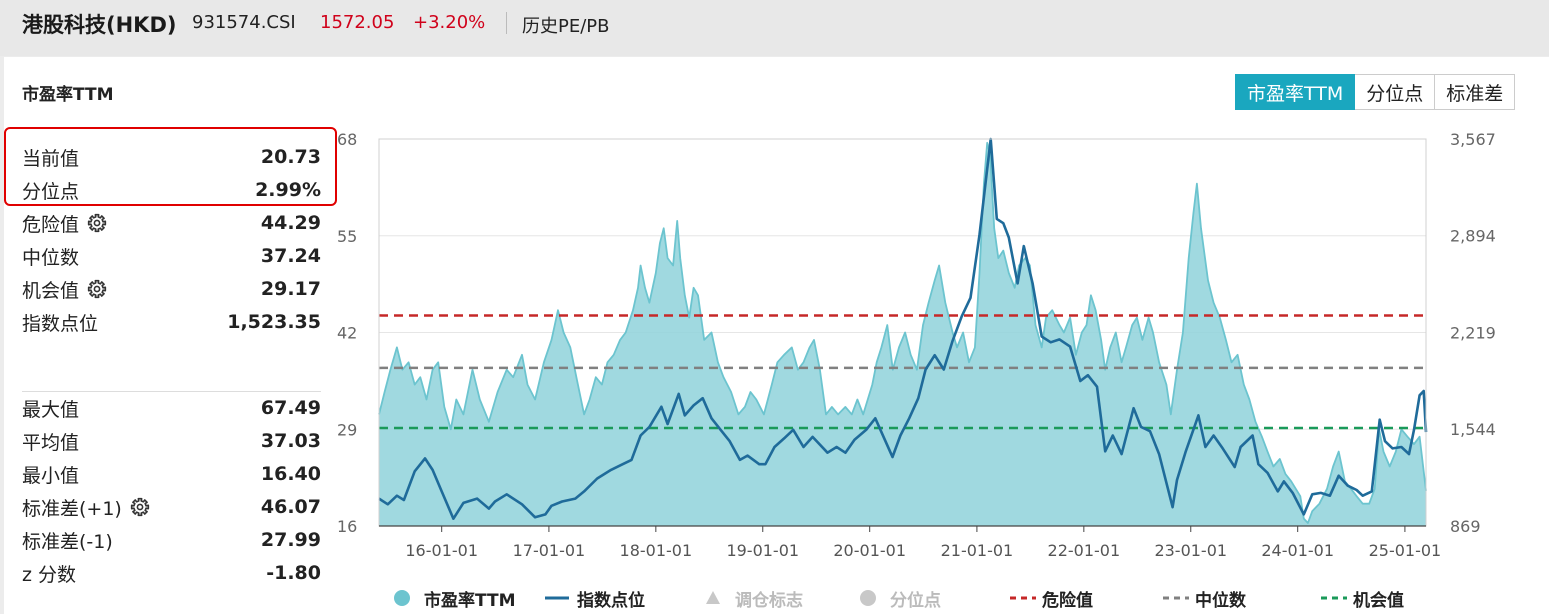 The image size is (1549, 614). What do you see at coordinates (347, 236) in the screenshot?
I see `y-left-tick-label: 55` at bounding box center [347, 236].